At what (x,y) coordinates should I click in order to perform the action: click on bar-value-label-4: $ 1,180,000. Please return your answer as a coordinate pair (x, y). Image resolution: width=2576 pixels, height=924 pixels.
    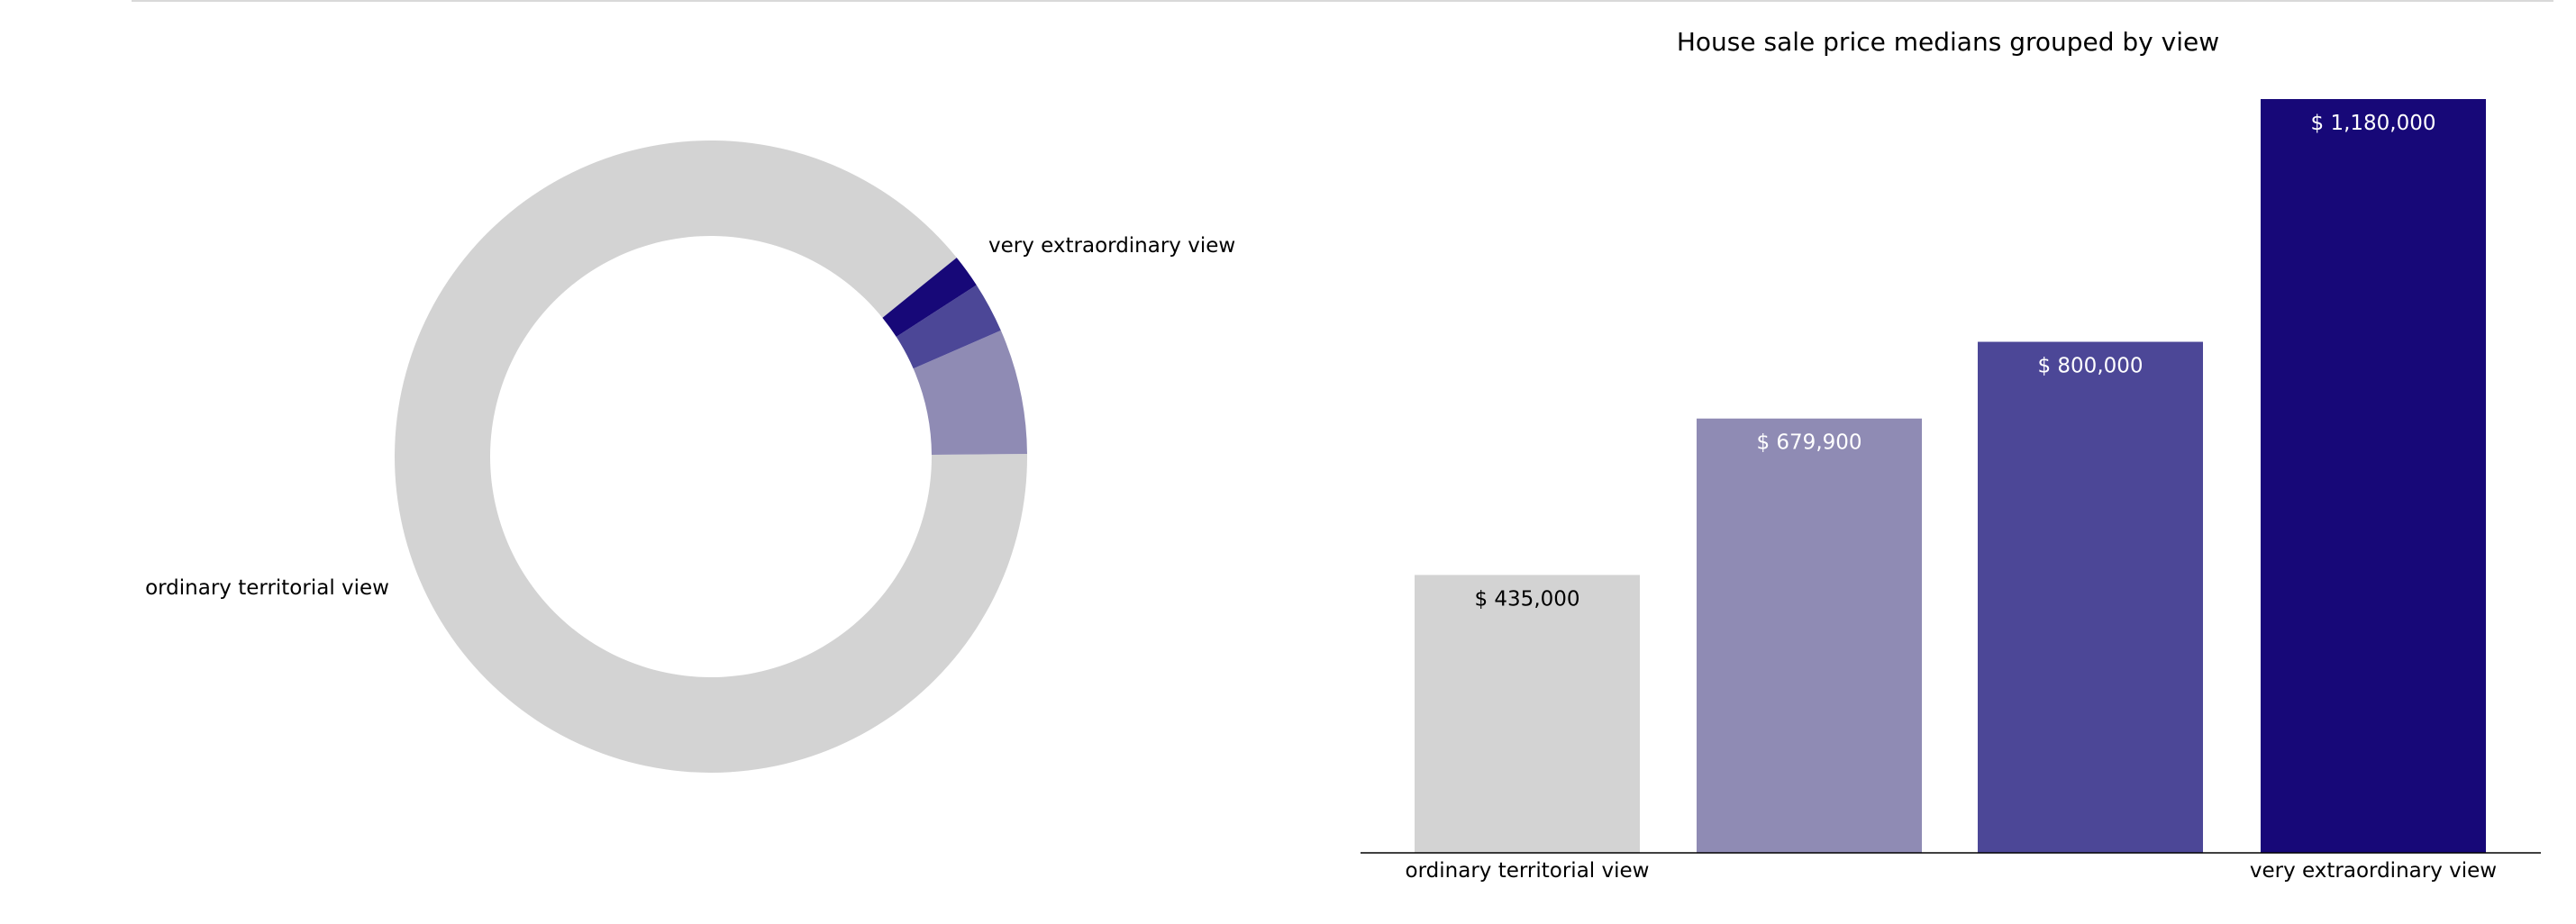
    Looking at the image, I should click on (2373, 123).